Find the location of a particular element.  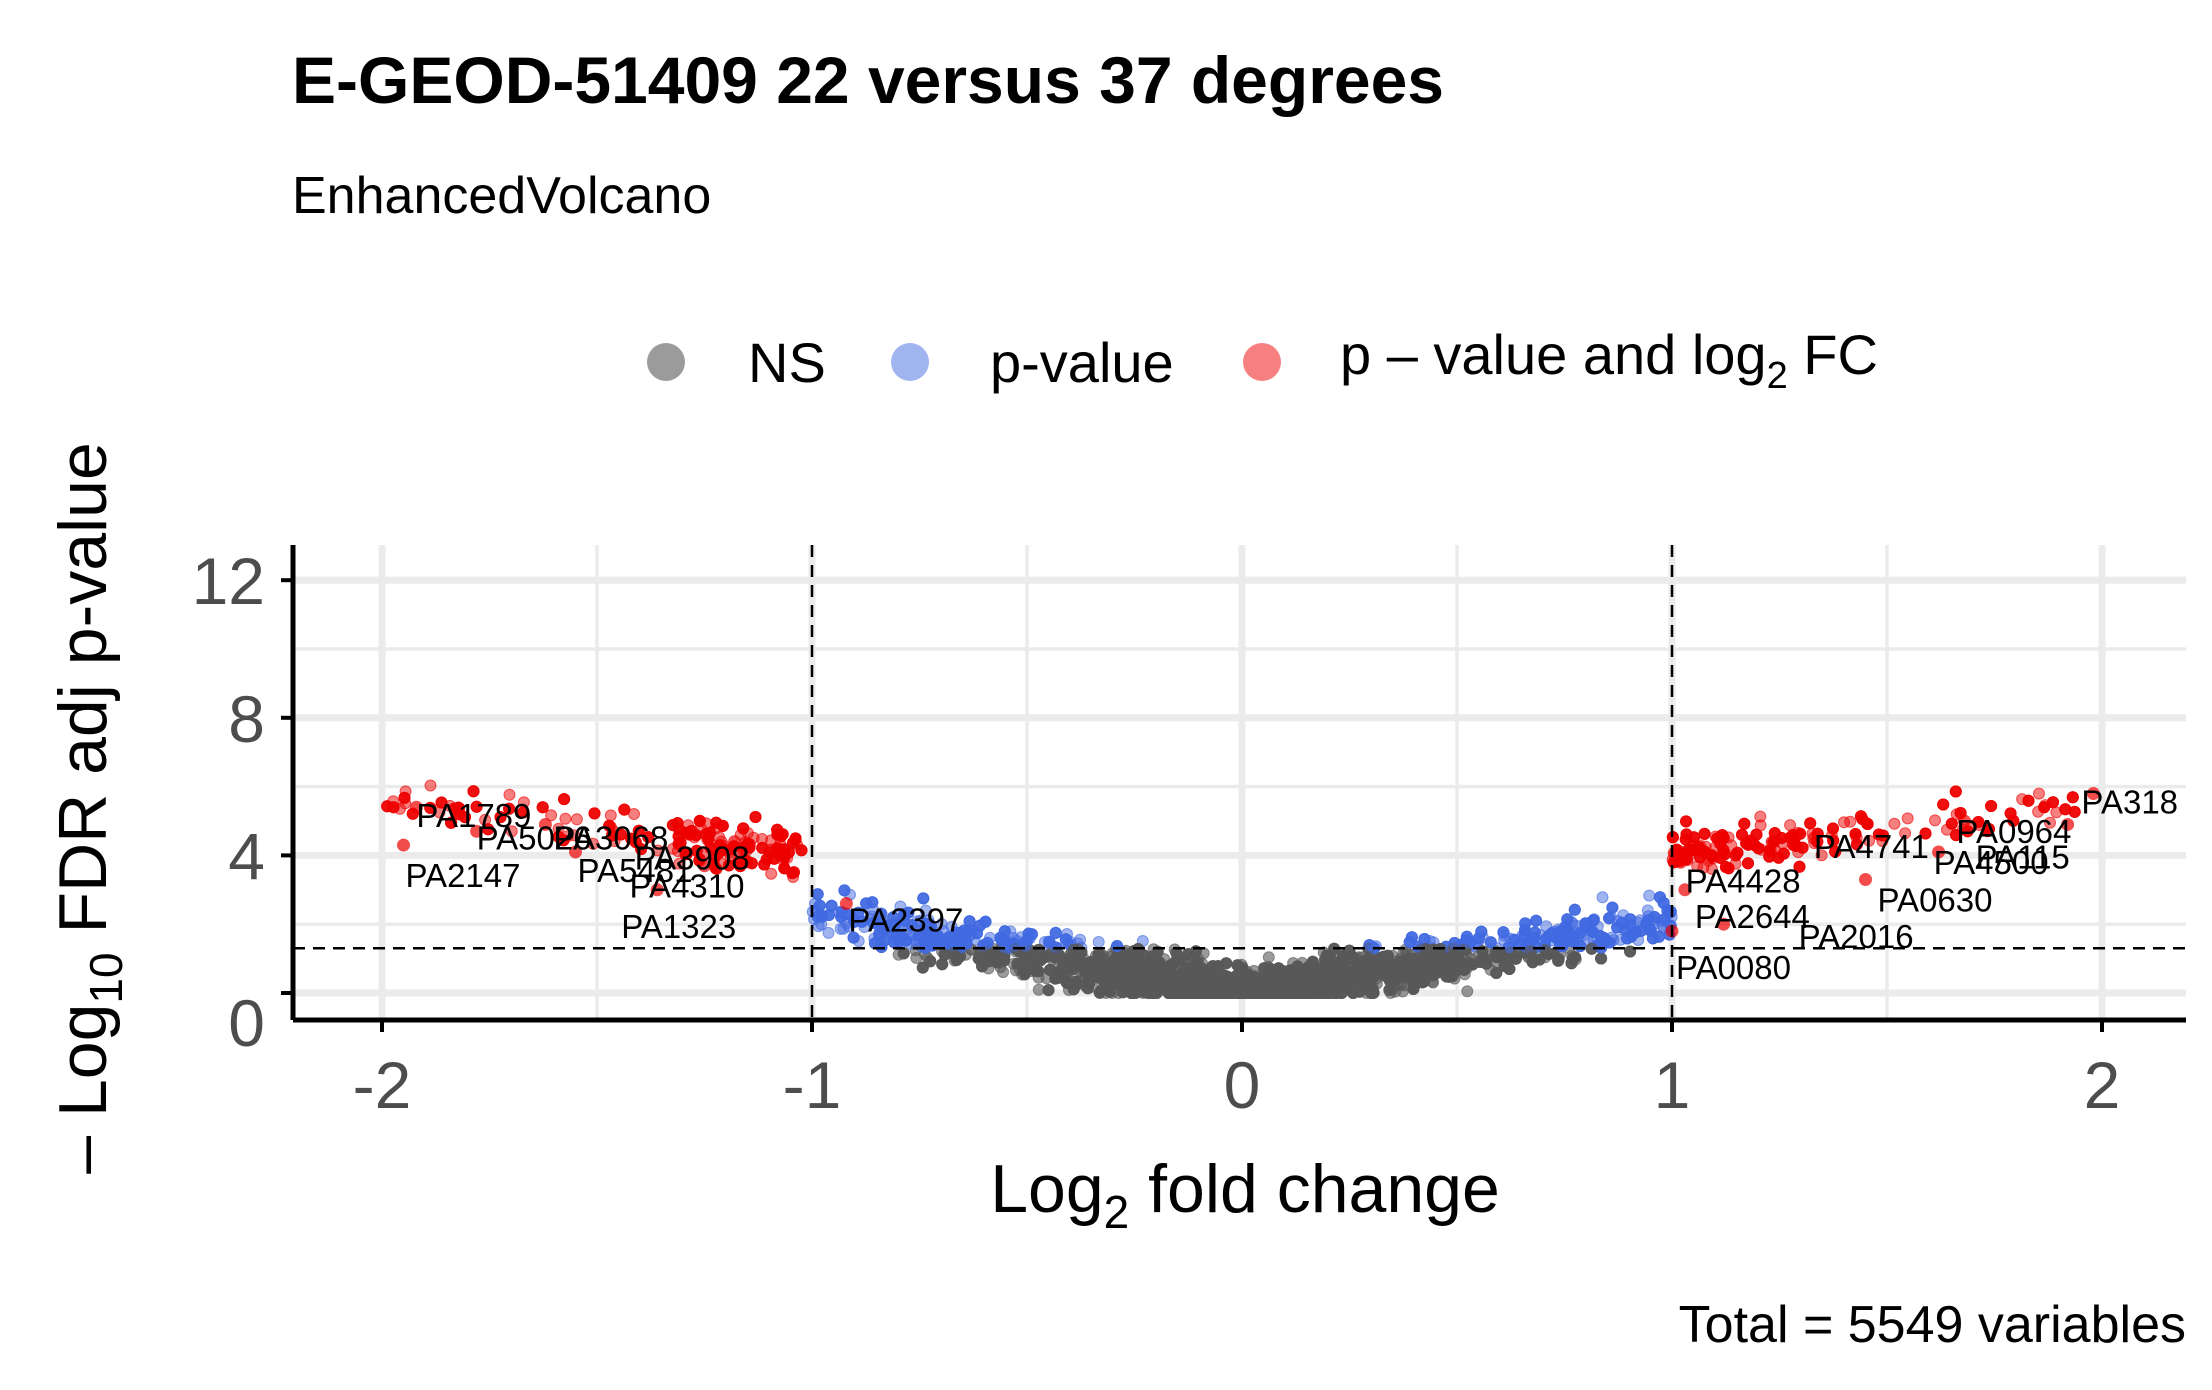

legend-marker-p-value is located at coordinates (910, 362).